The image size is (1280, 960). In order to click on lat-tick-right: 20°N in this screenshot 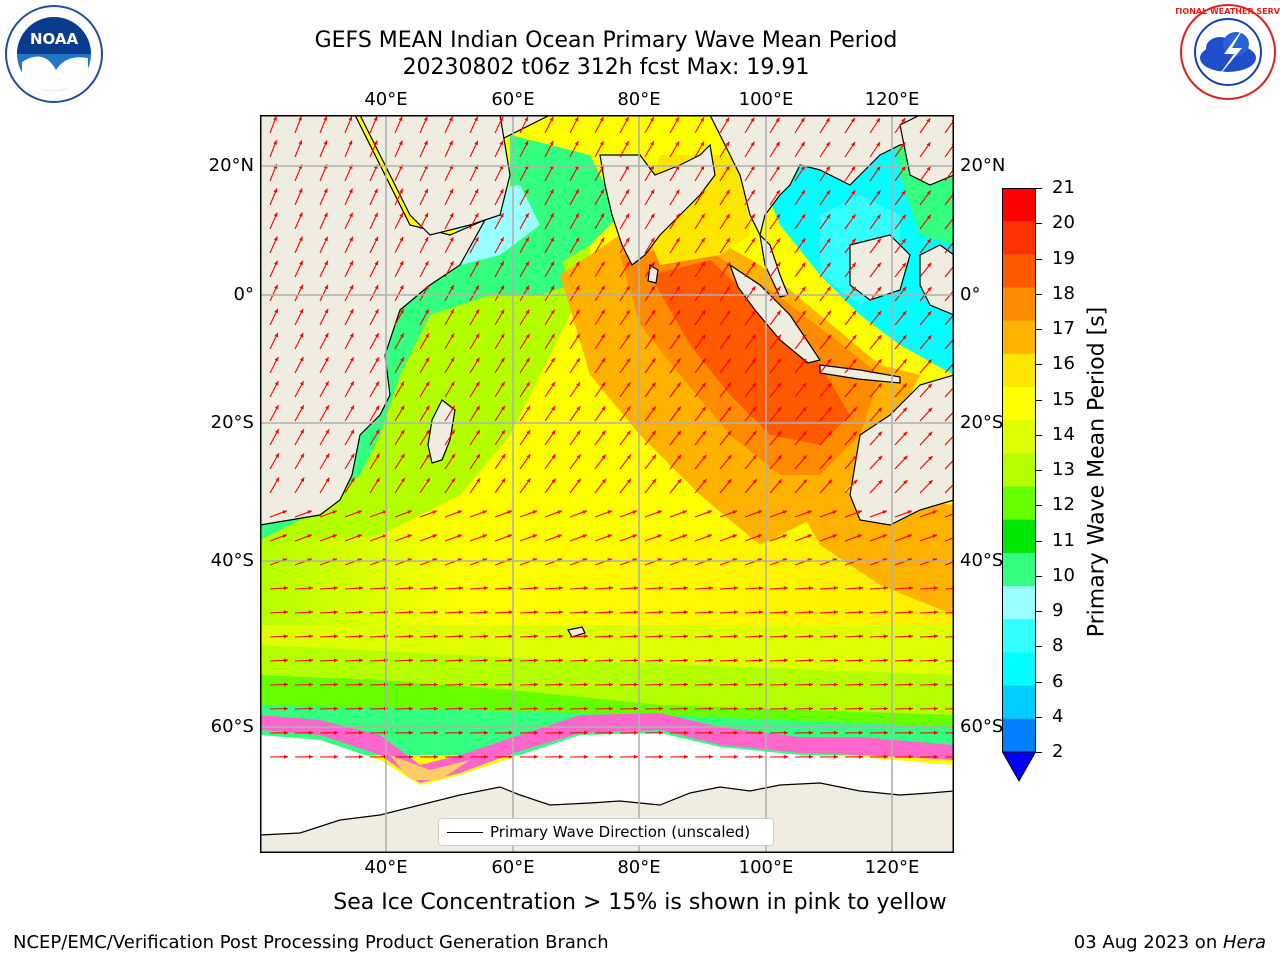, I will do `click(983, 165)`.